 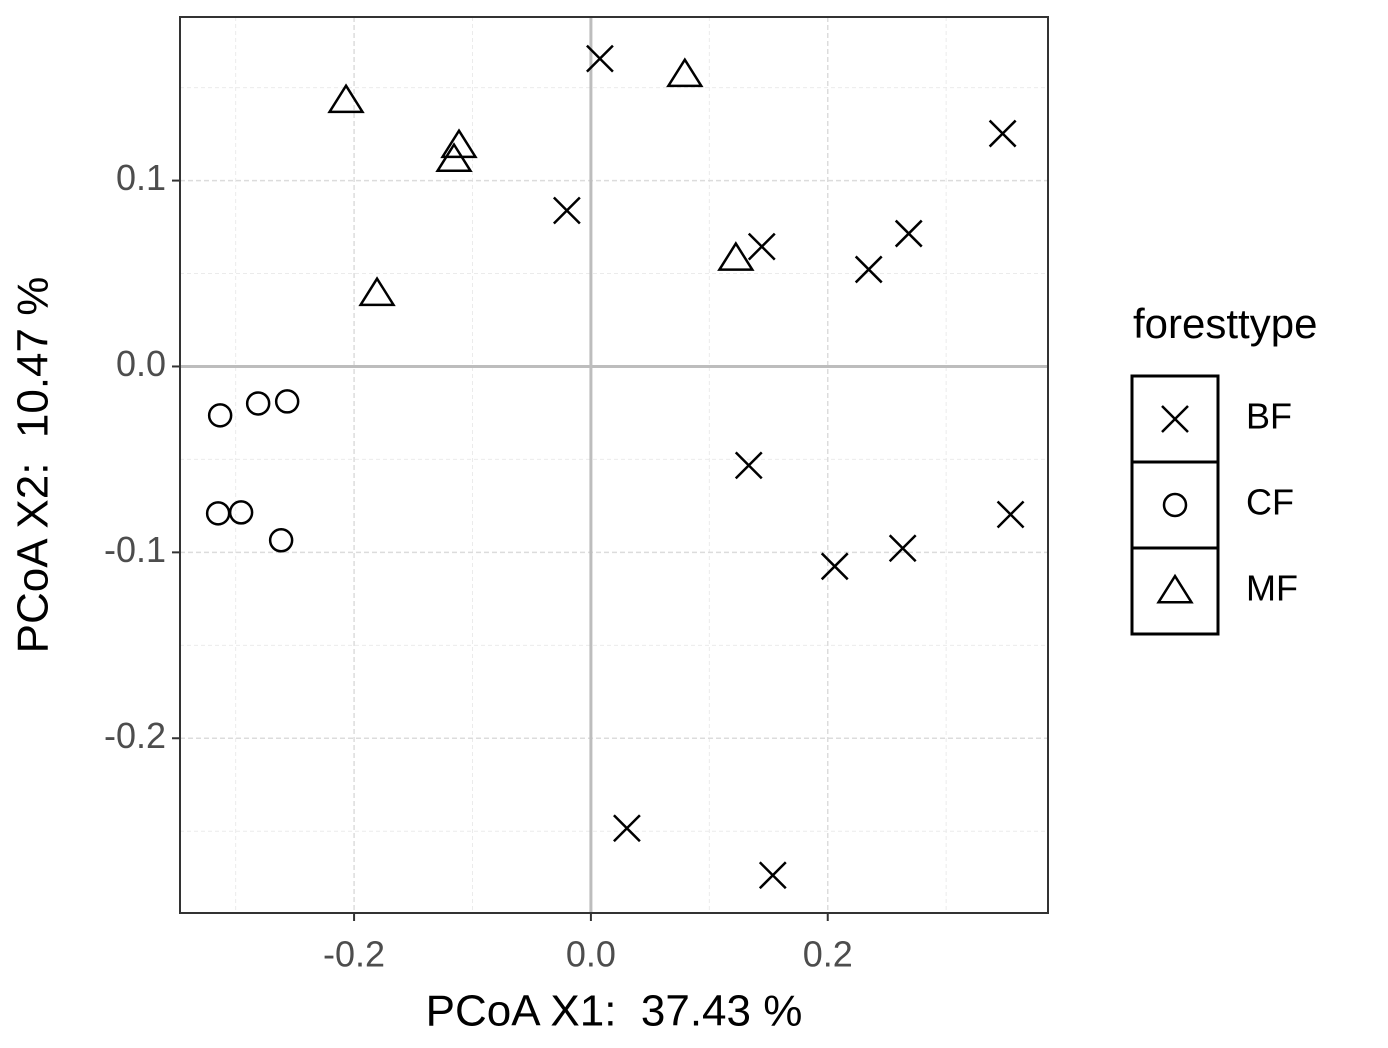 What do you see at coordinates (591, 954) in the screenshot?
I see `x-tick-label: 0.0` at bounding box center [591, 954].